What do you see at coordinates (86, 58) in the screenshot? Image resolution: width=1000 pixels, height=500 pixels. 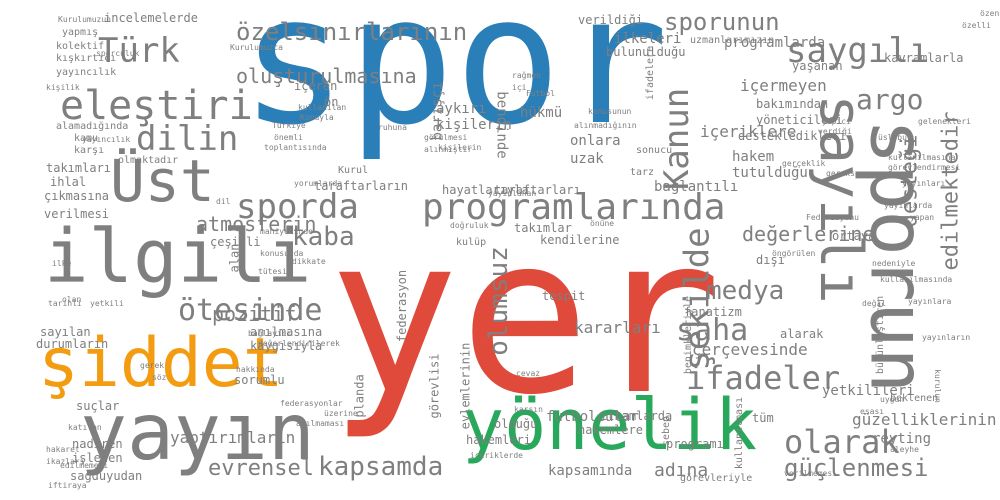 I see `word: kışkırtıcı` at bounding box center [86, 58].